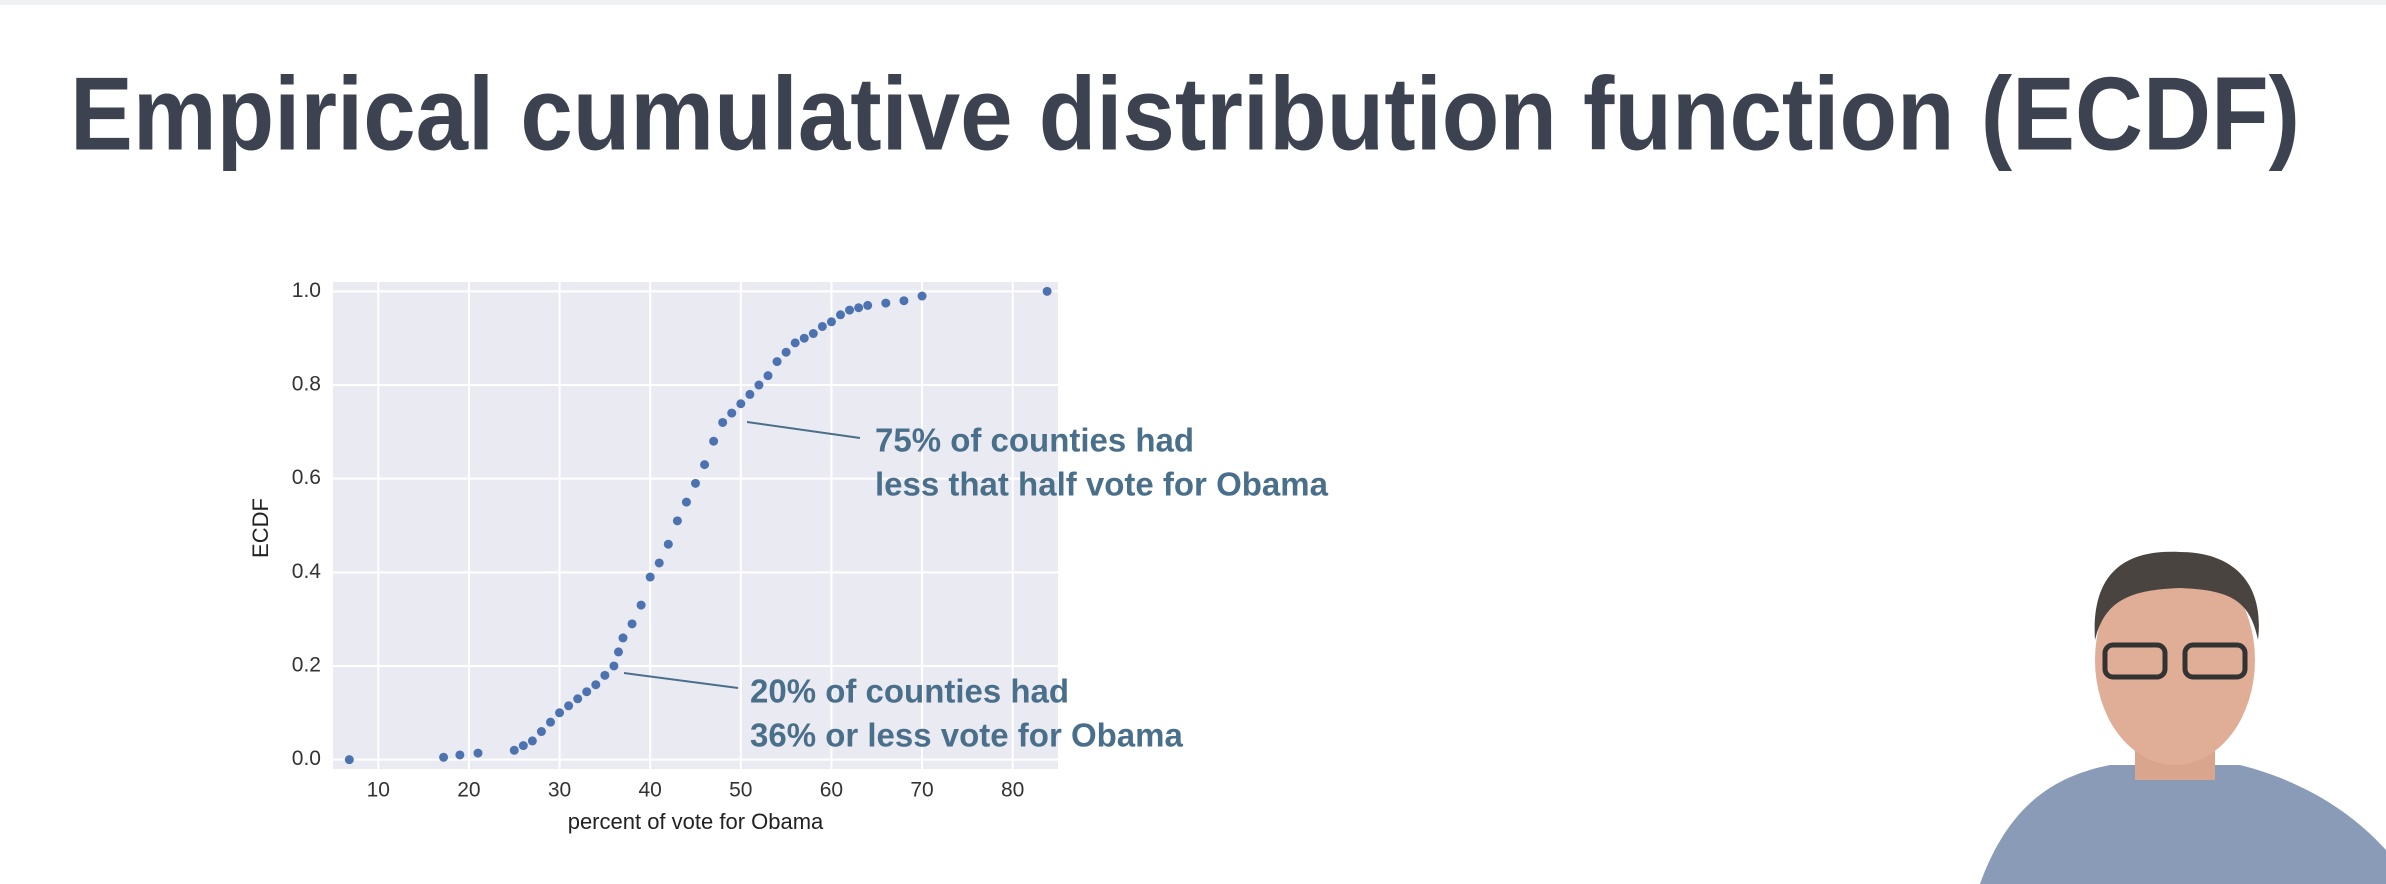 The image size is (2386, 884). What do you see at coordinates (2183, 824) in the screenshot?
I see `presenter-shirt` at bounding box center [2183, 824].